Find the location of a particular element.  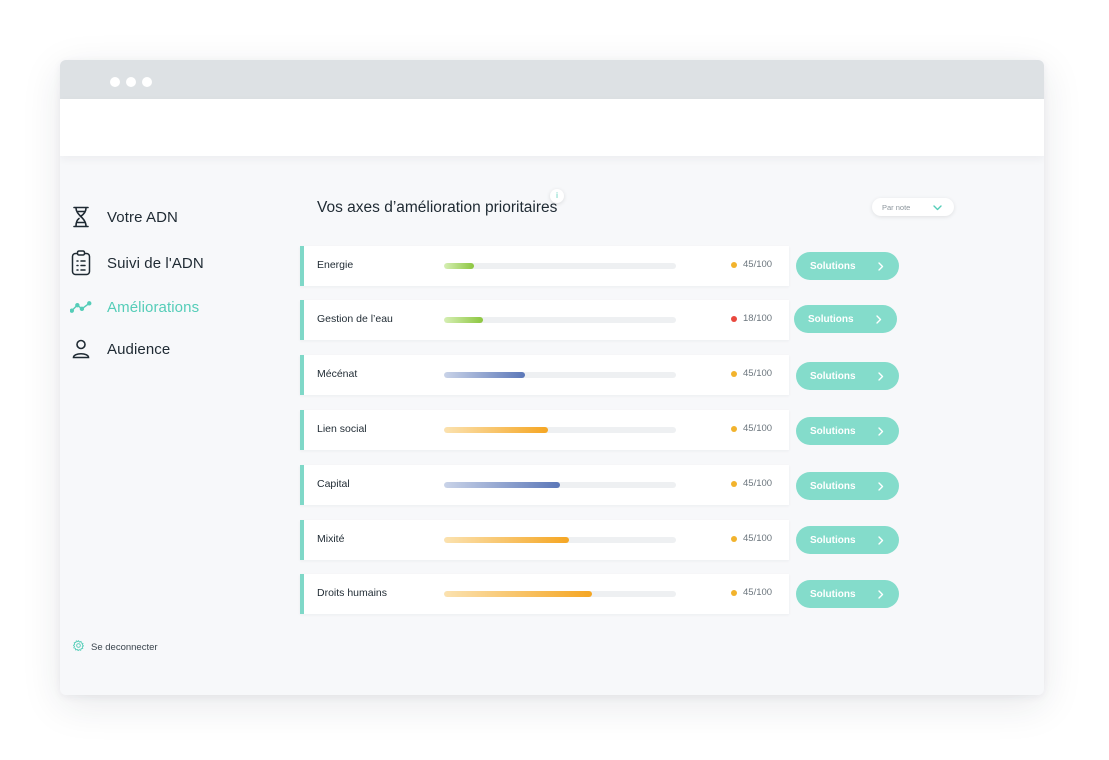

sort-dropdown: Par note is located at coordinates (913, 207).